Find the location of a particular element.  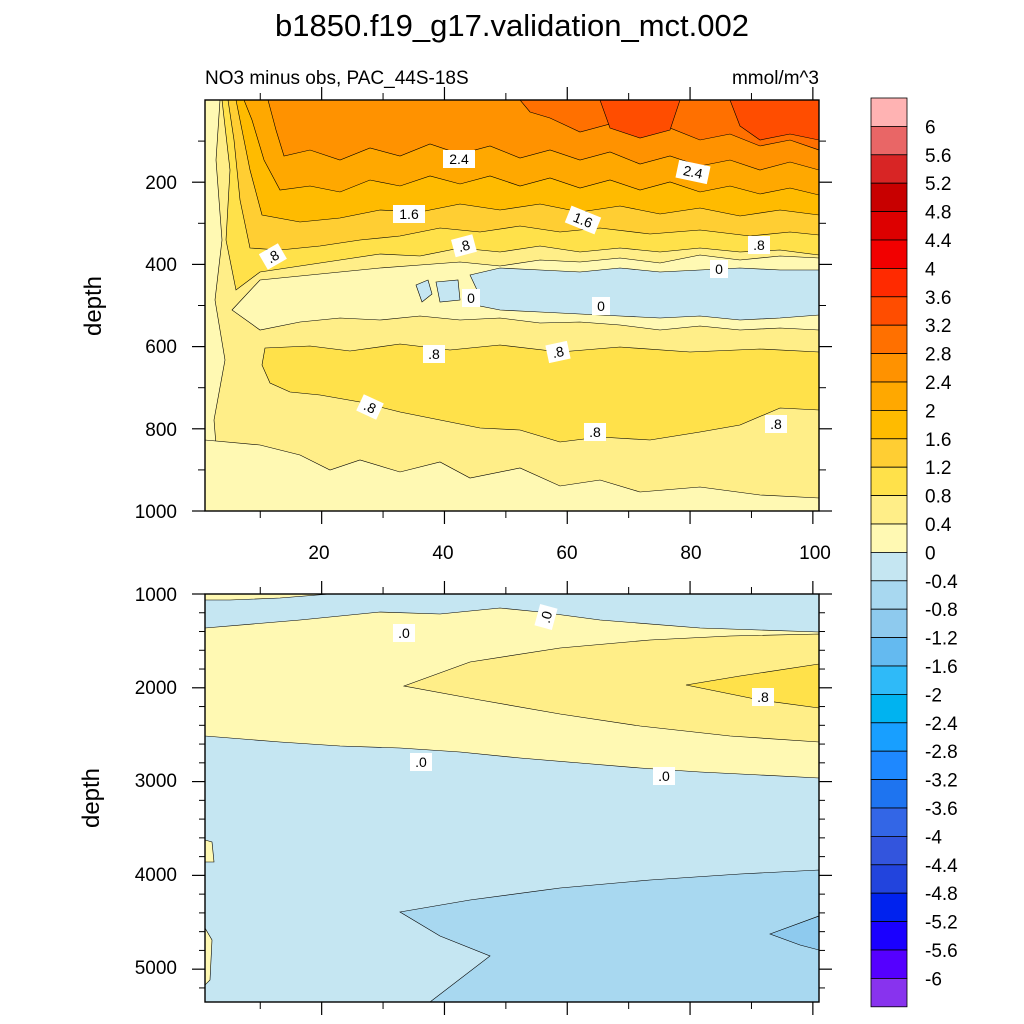

colorbar-label: 2.8 is located at coordinates (938, 355).